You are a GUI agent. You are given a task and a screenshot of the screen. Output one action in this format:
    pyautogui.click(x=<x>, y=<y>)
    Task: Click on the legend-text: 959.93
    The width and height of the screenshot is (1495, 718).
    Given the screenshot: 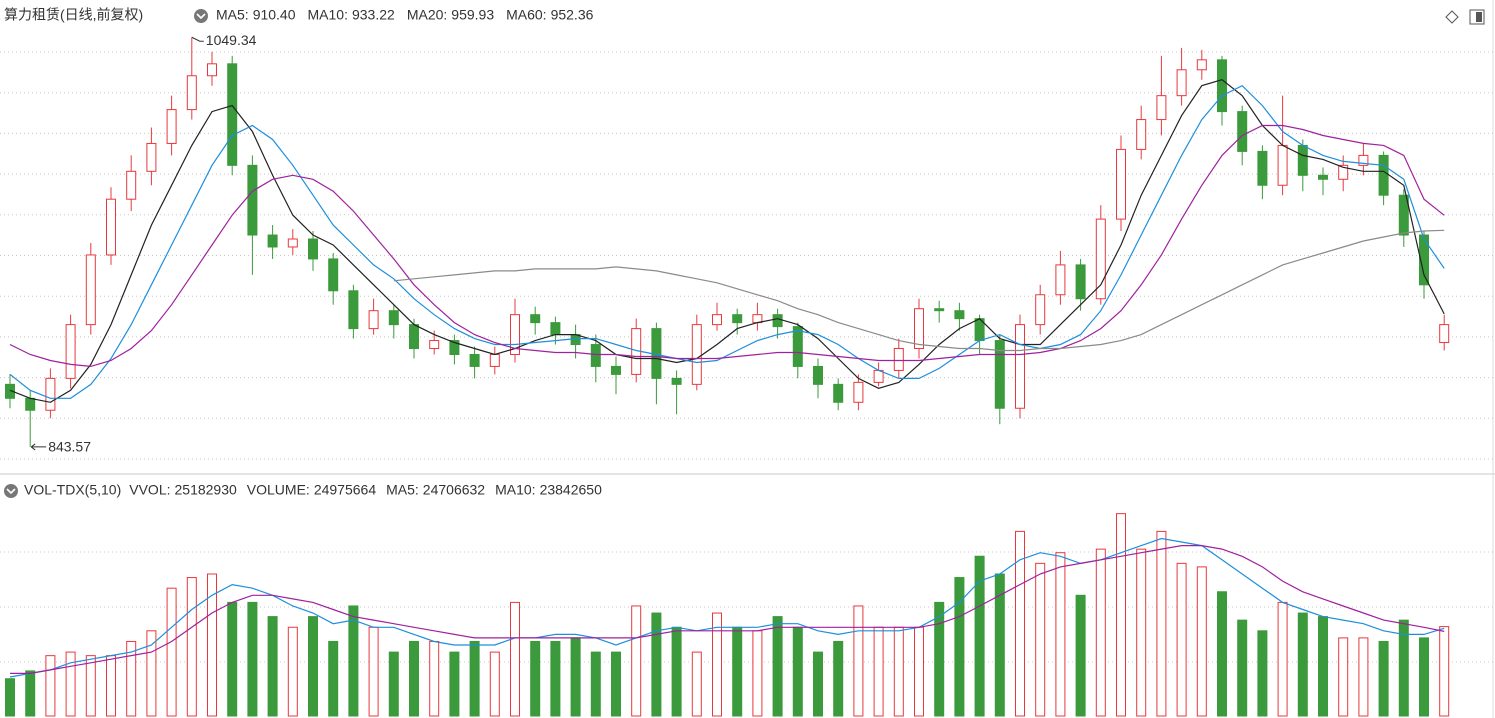 What is the action you would take?
    pyautogui.click(x=472, y=15)
    